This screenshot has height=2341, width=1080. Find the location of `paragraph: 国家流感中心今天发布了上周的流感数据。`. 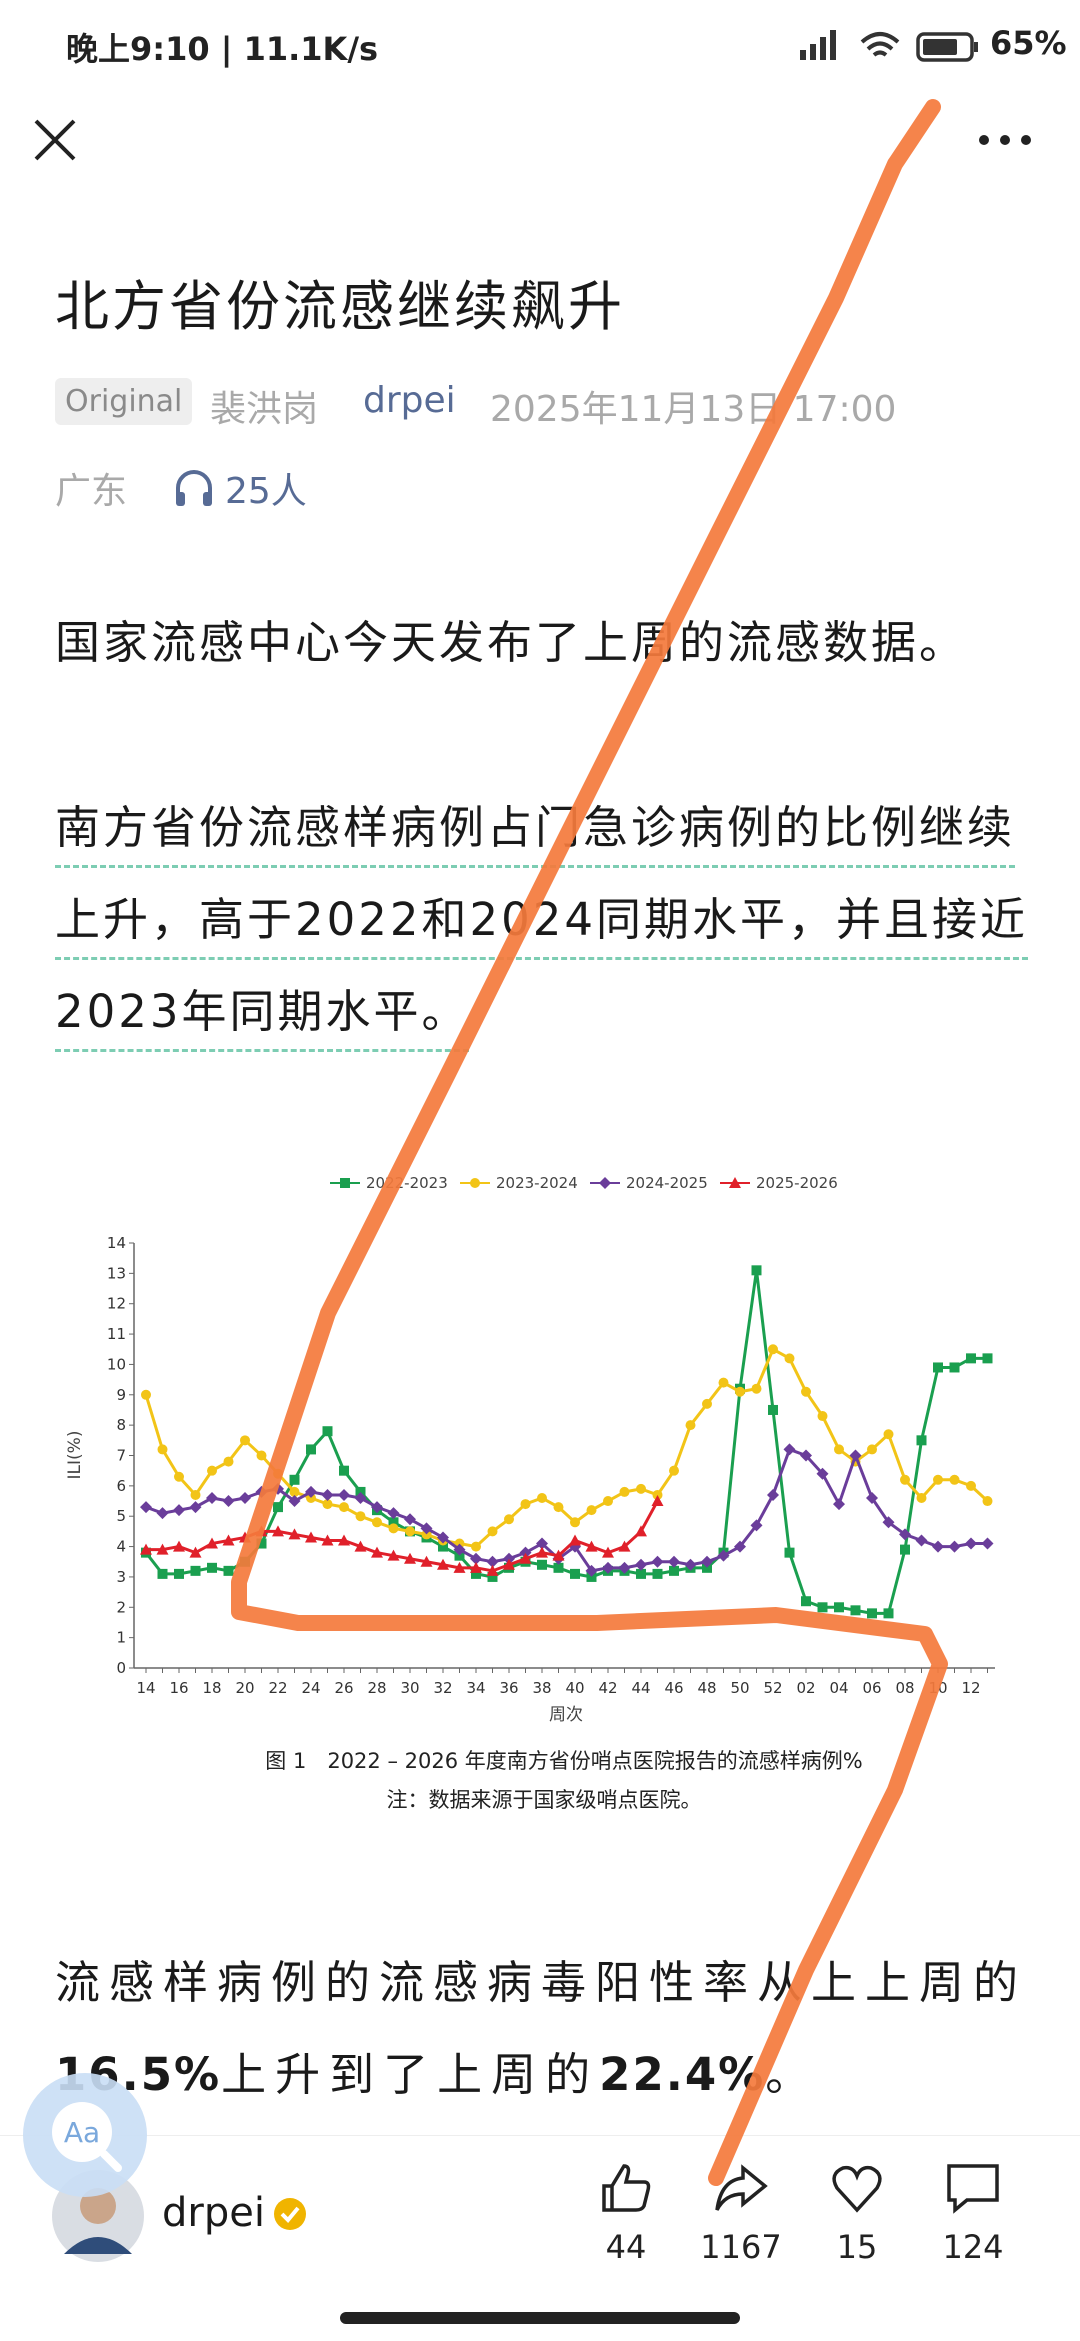

paragraph: 国家流感中心今天发布了上周的流感数据。 is located at coordinates (511, 642).